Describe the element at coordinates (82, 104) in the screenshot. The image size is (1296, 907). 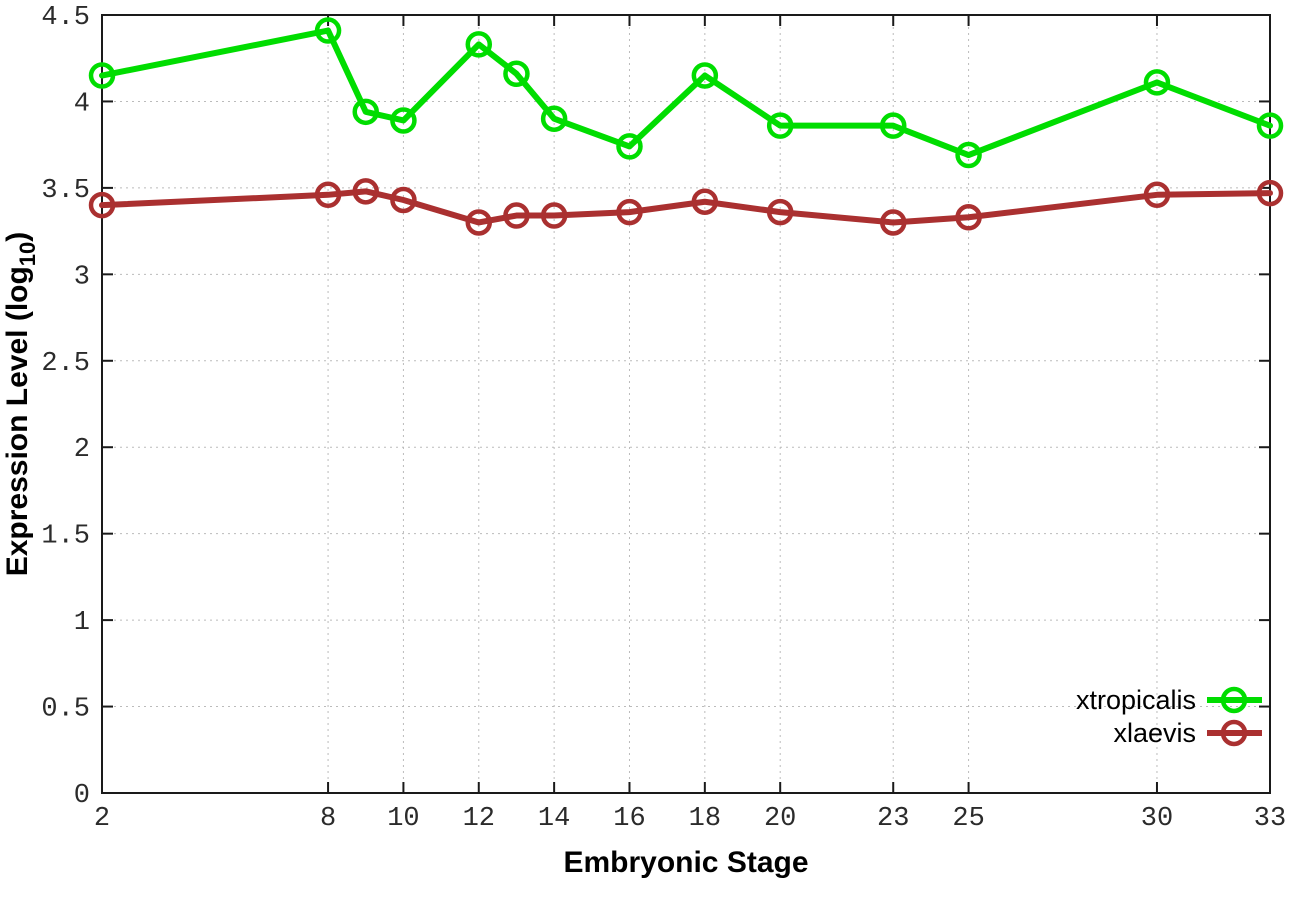
I see `y-tick-label: 4` at that location.